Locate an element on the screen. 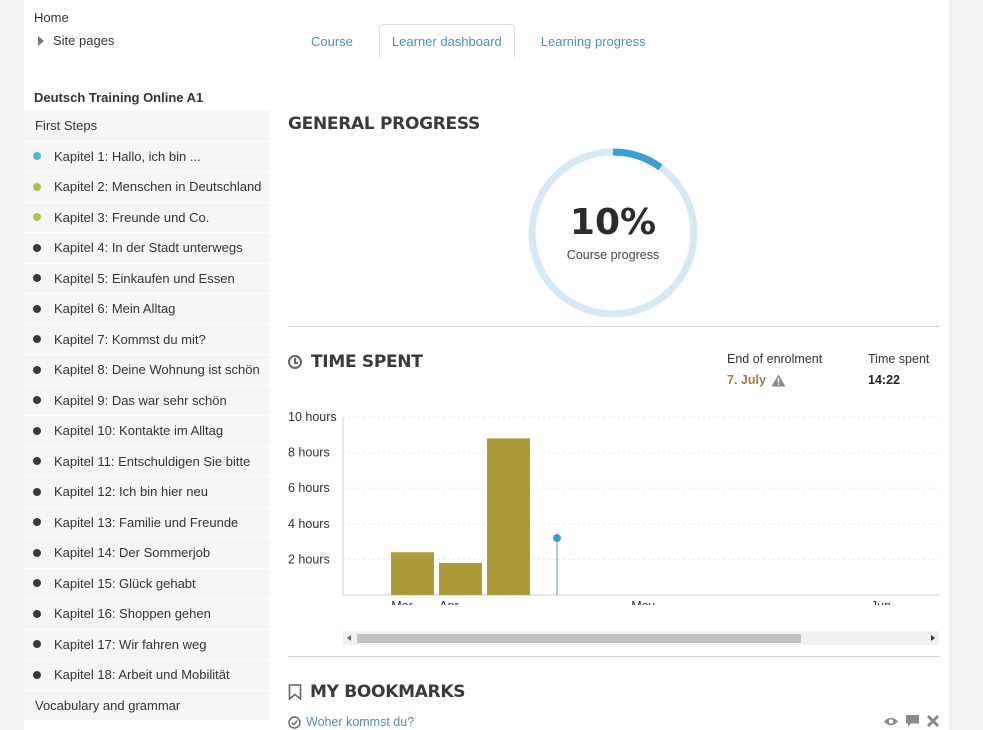 Image resolution: width=983 pixels, height=730 pixels. bookmarks-title: MY BOOKMARKS is located at coordinates (388, 692).